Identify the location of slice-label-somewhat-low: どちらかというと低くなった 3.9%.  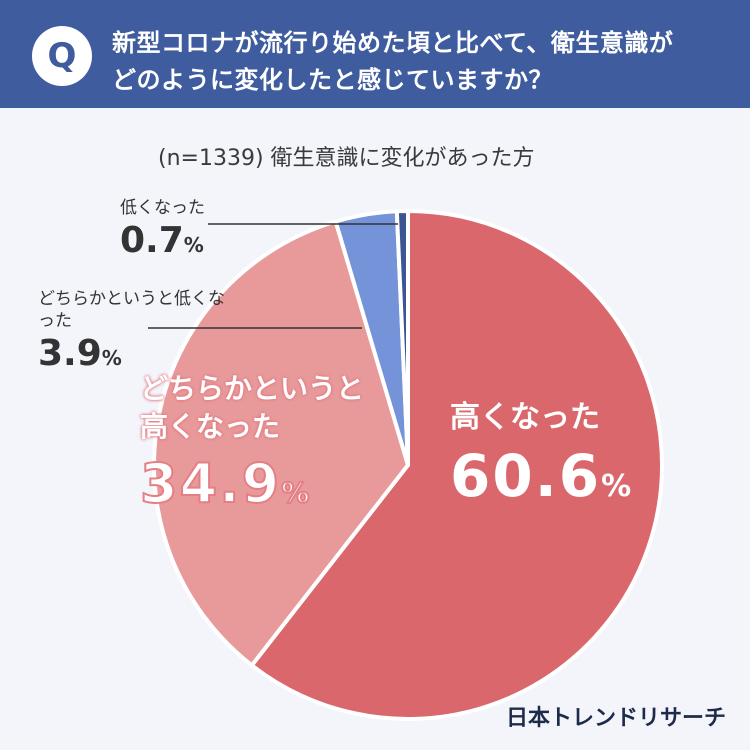
(138, 332).